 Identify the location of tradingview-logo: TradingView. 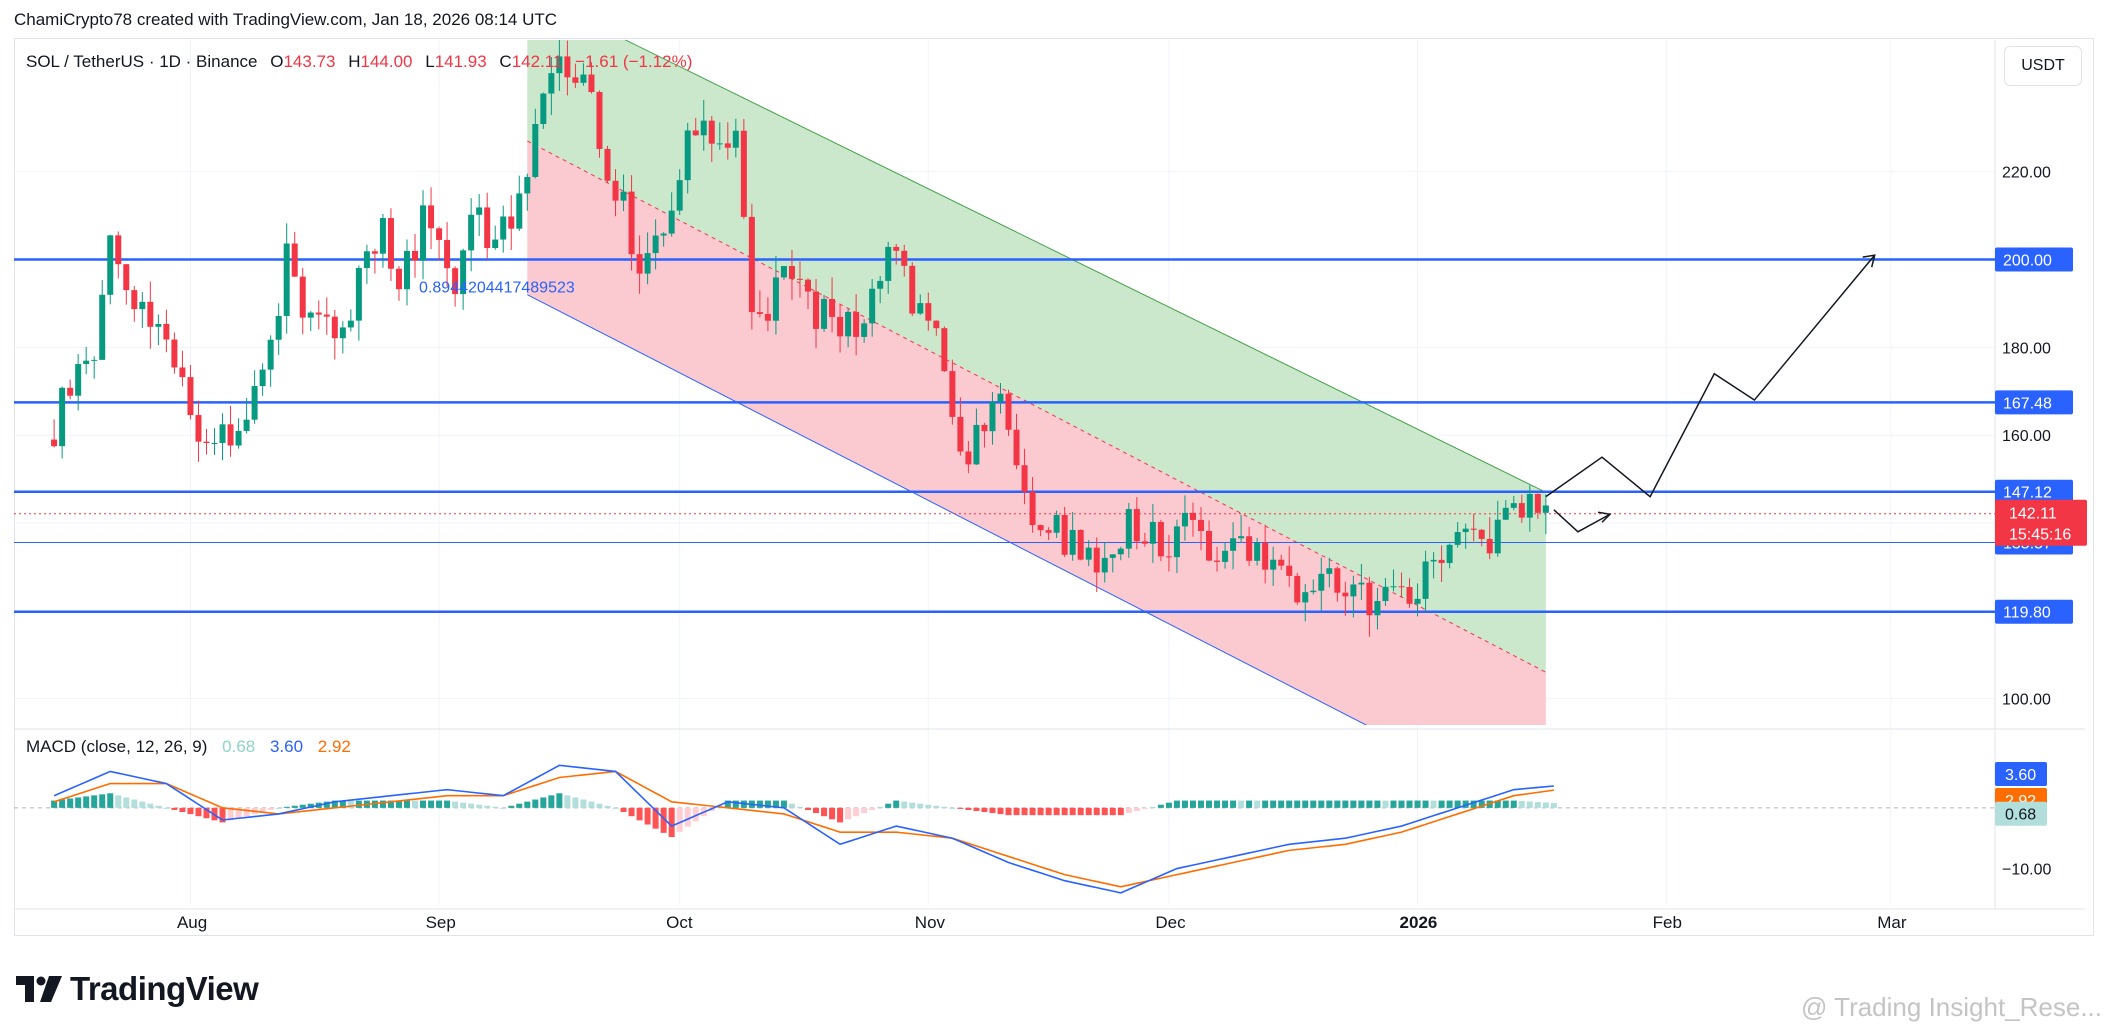
(137, 989).